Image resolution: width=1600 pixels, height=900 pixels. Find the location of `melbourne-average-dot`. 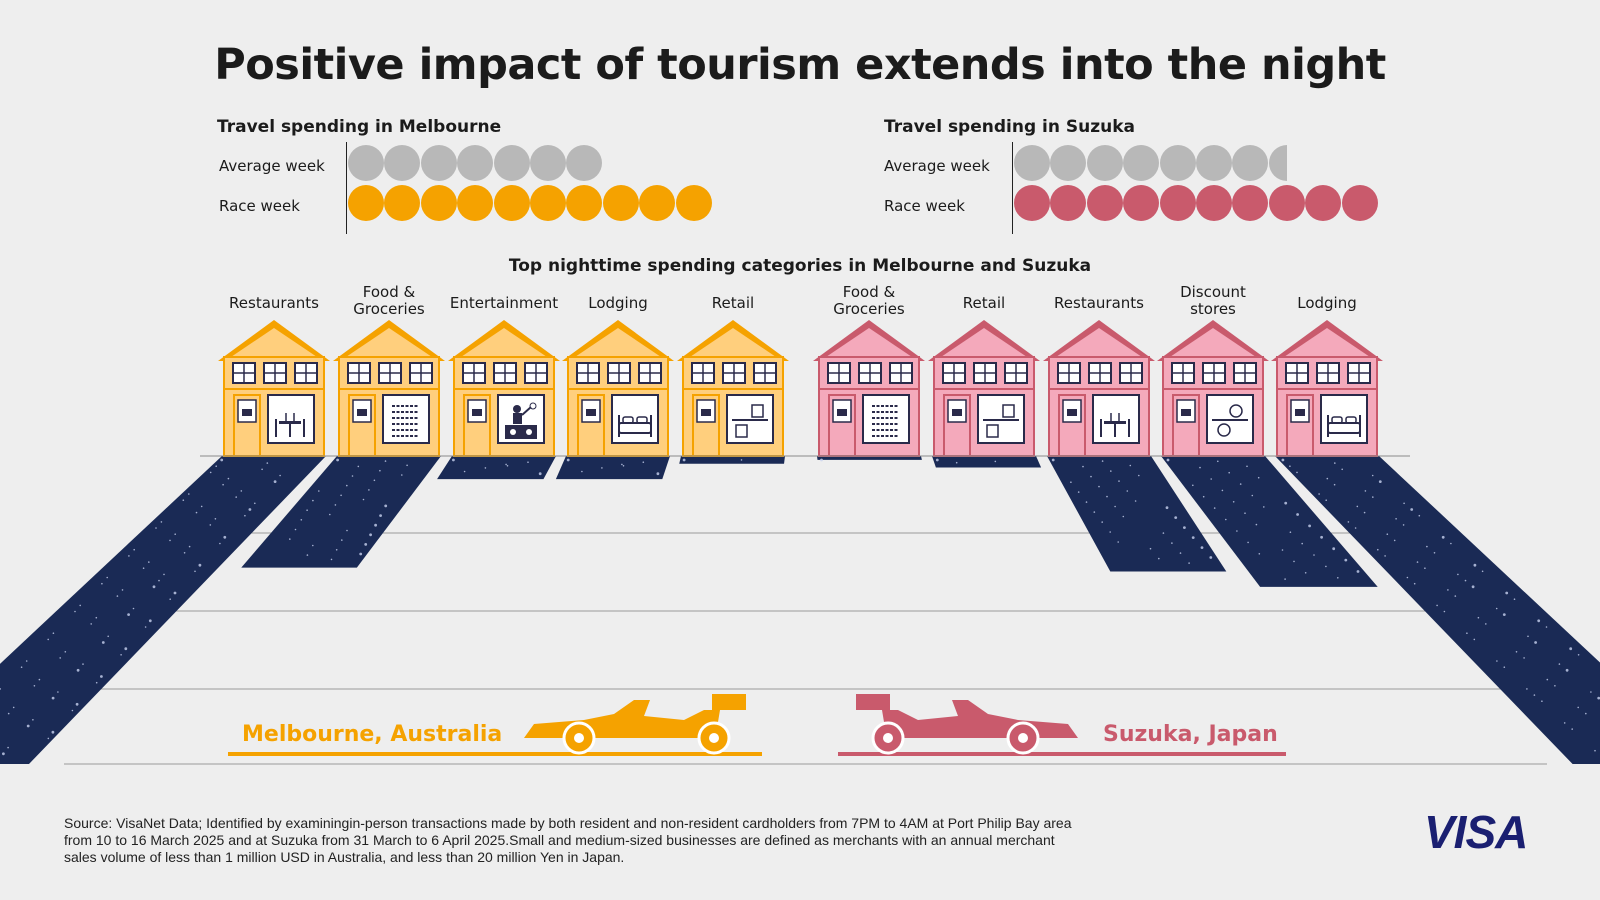

melbourne-average-dot is located at coordinates (402, 163).